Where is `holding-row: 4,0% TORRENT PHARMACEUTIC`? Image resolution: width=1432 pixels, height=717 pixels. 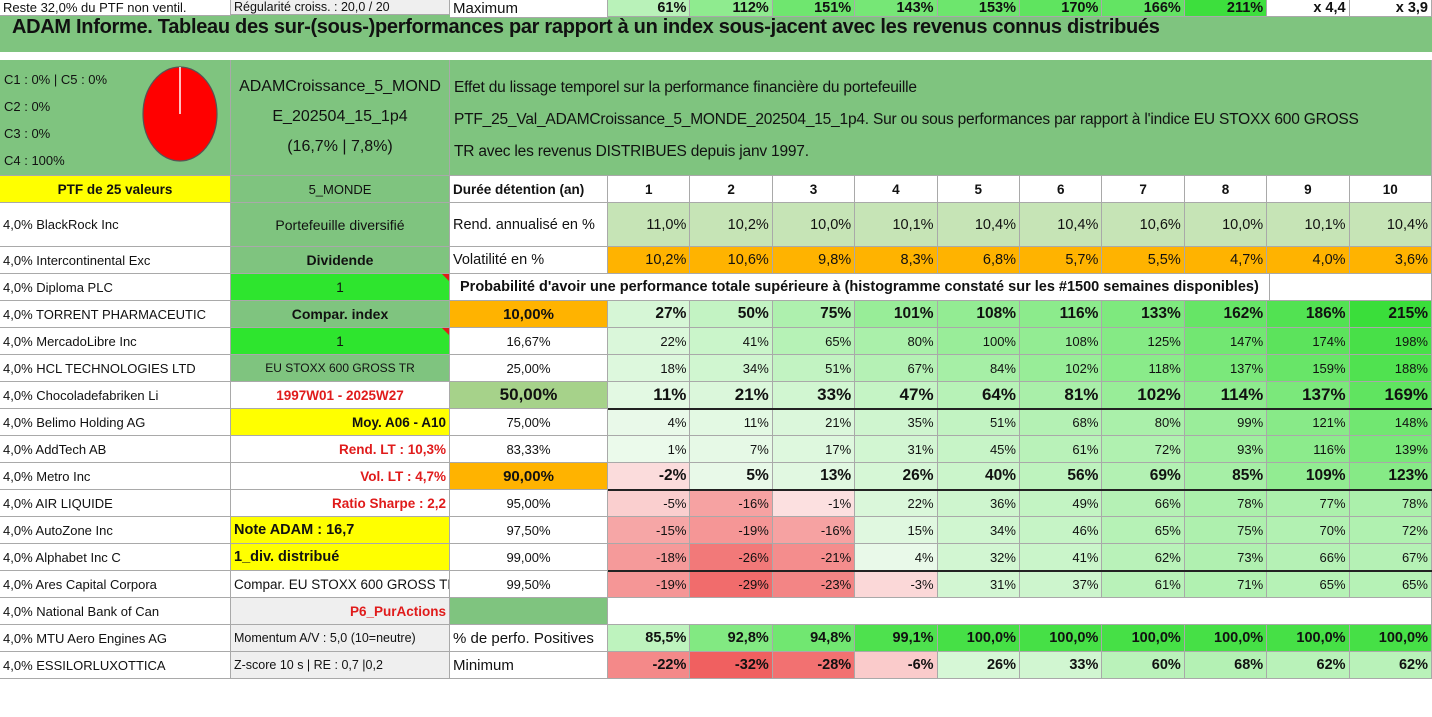
holding-row: 4,0% TORRENT PHARMACEUTIC is located at coordinates (115, 314).